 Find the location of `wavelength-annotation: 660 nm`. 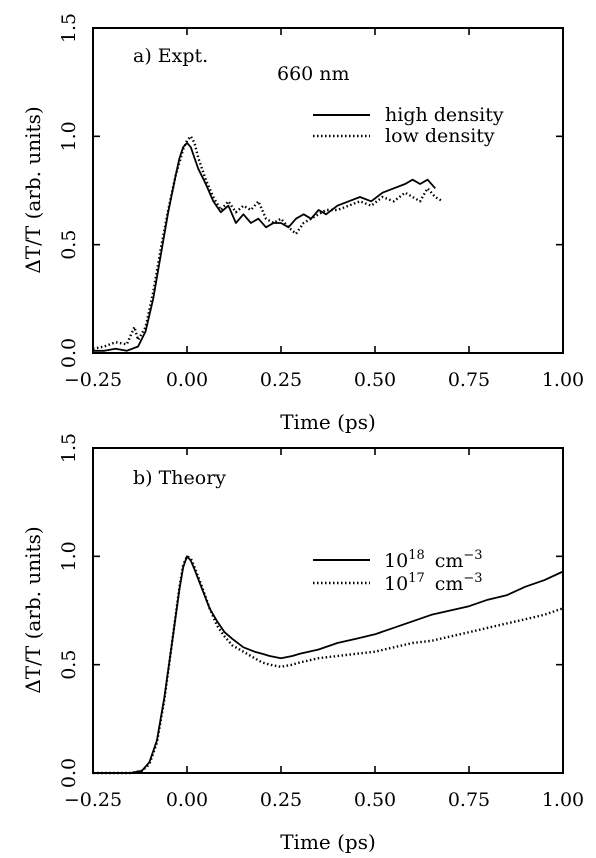

wavelength-annotation: 660 nm is located at coordinates (313, 74).